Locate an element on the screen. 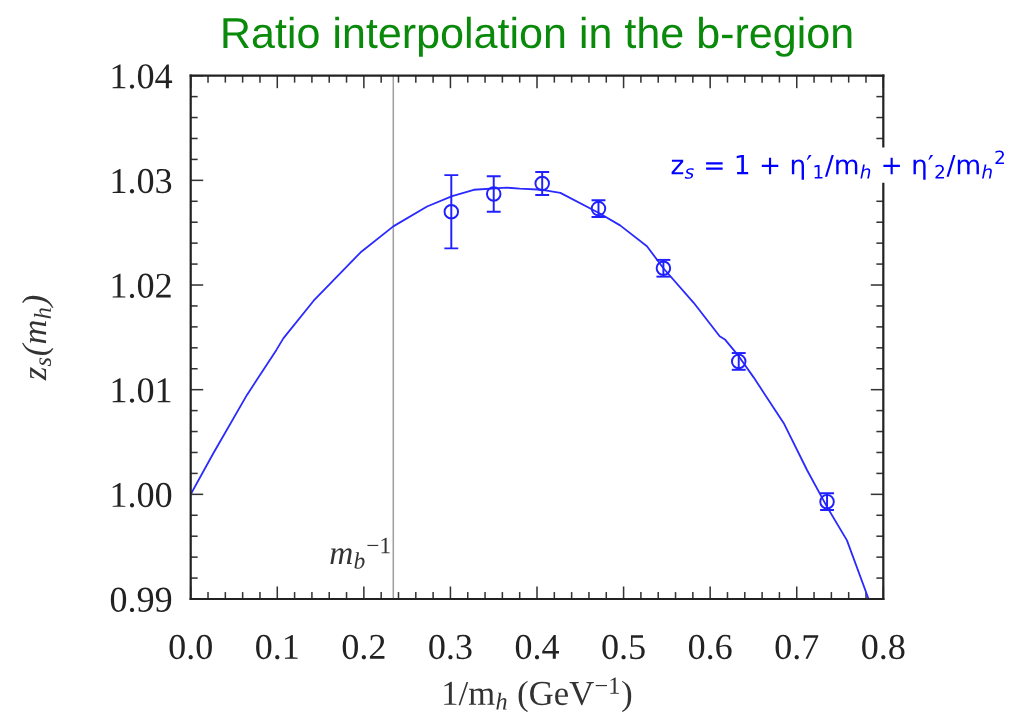  x-tick-label: 0.3 is located at coordinates (450, 647).